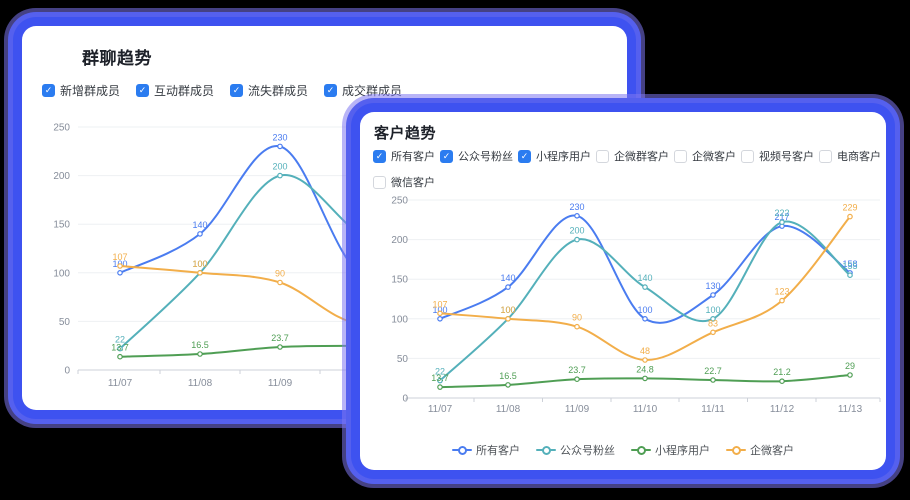 The image size is (910, 500). I want to click on checkbox-item: ✓ 公众号粉丝, so click(476, 156).